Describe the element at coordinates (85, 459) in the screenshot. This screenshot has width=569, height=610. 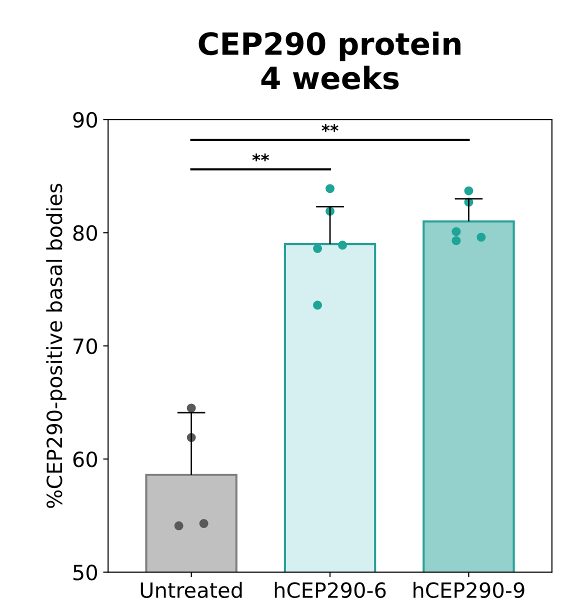
I see `y-tick-label: 60` at that location.